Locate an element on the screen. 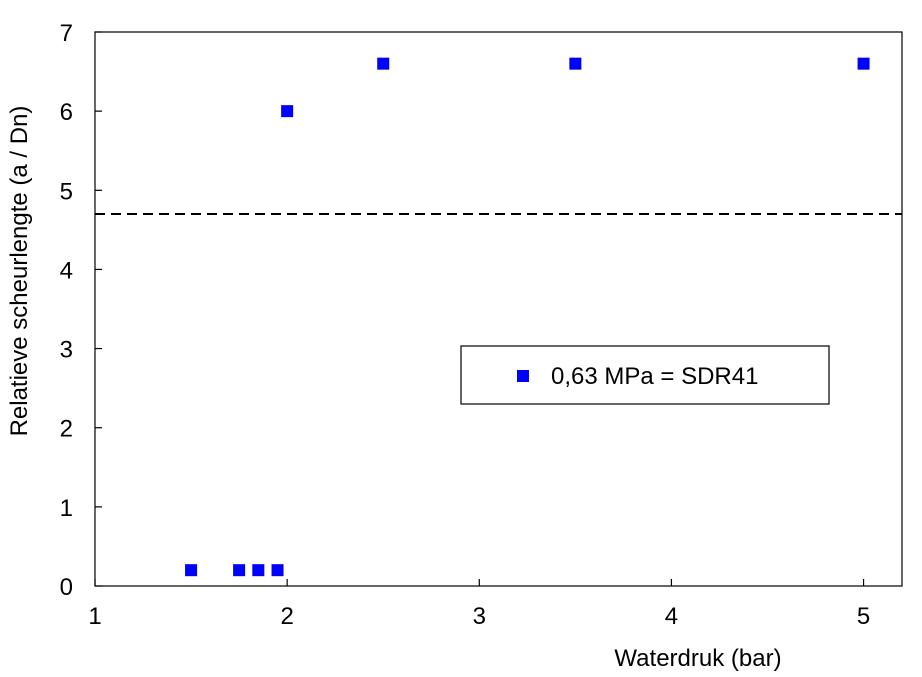 This screenshot has width=922, height=677. y-tick-label: 5 is located at coordinates (66, 191).